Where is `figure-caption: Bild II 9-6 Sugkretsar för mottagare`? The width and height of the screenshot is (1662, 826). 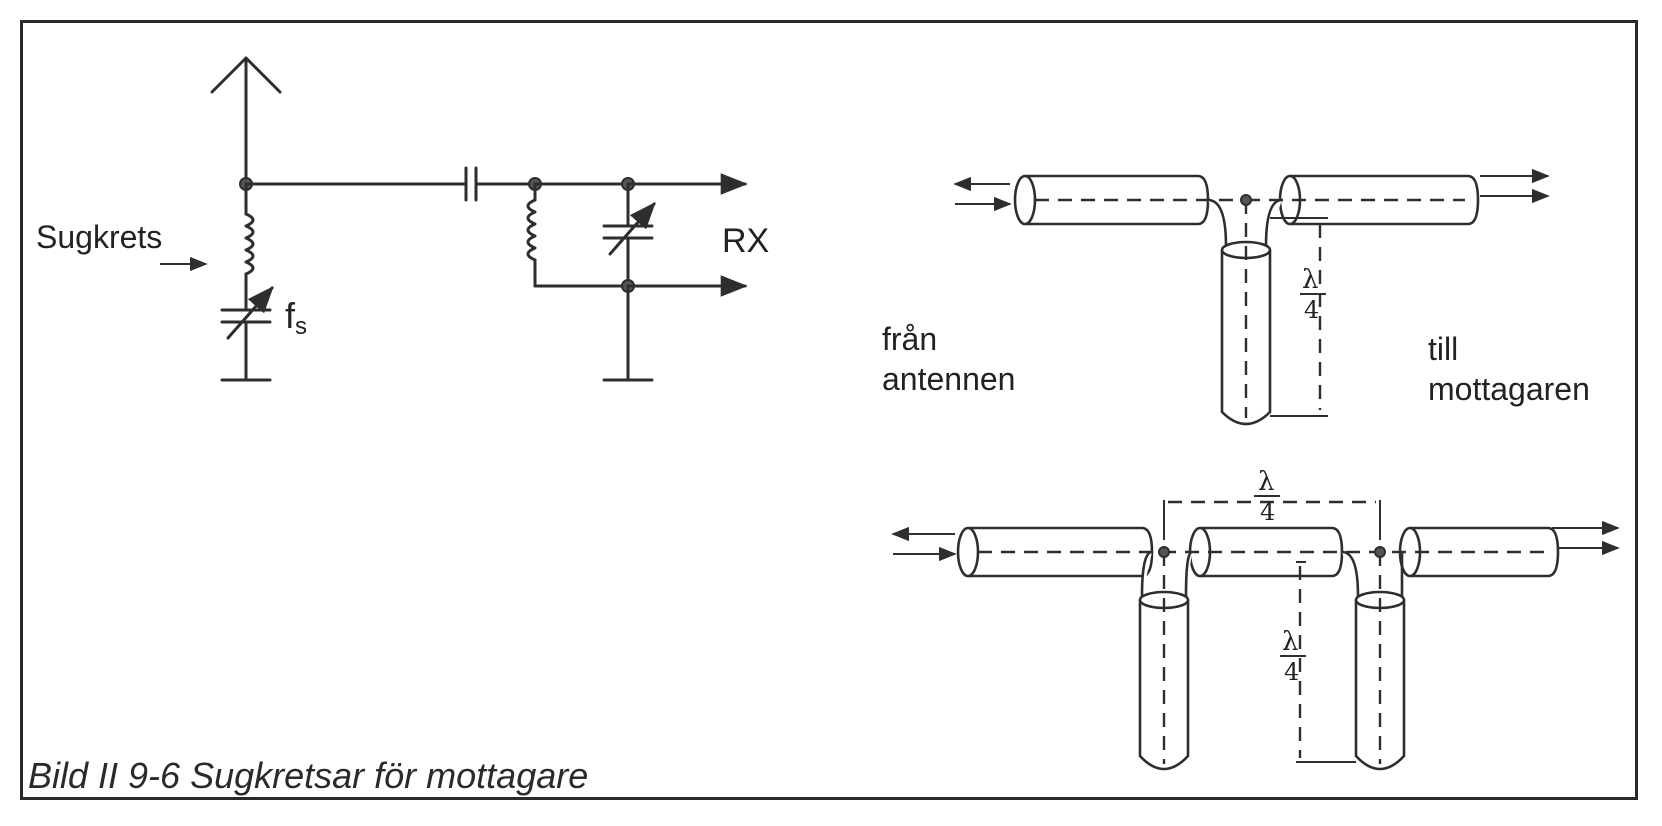
figure-caption: Bild II 9-6 Sugkretsar för mottagare is located at coordinates (308, 775).